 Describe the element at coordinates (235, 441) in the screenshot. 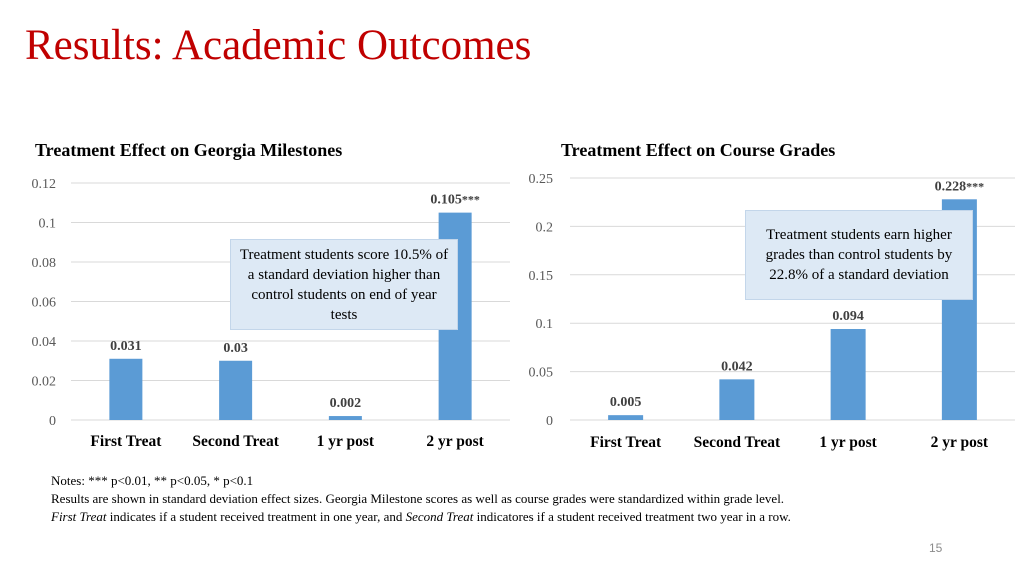

I see `milestones-category-label-2: Second Treat` at that location.